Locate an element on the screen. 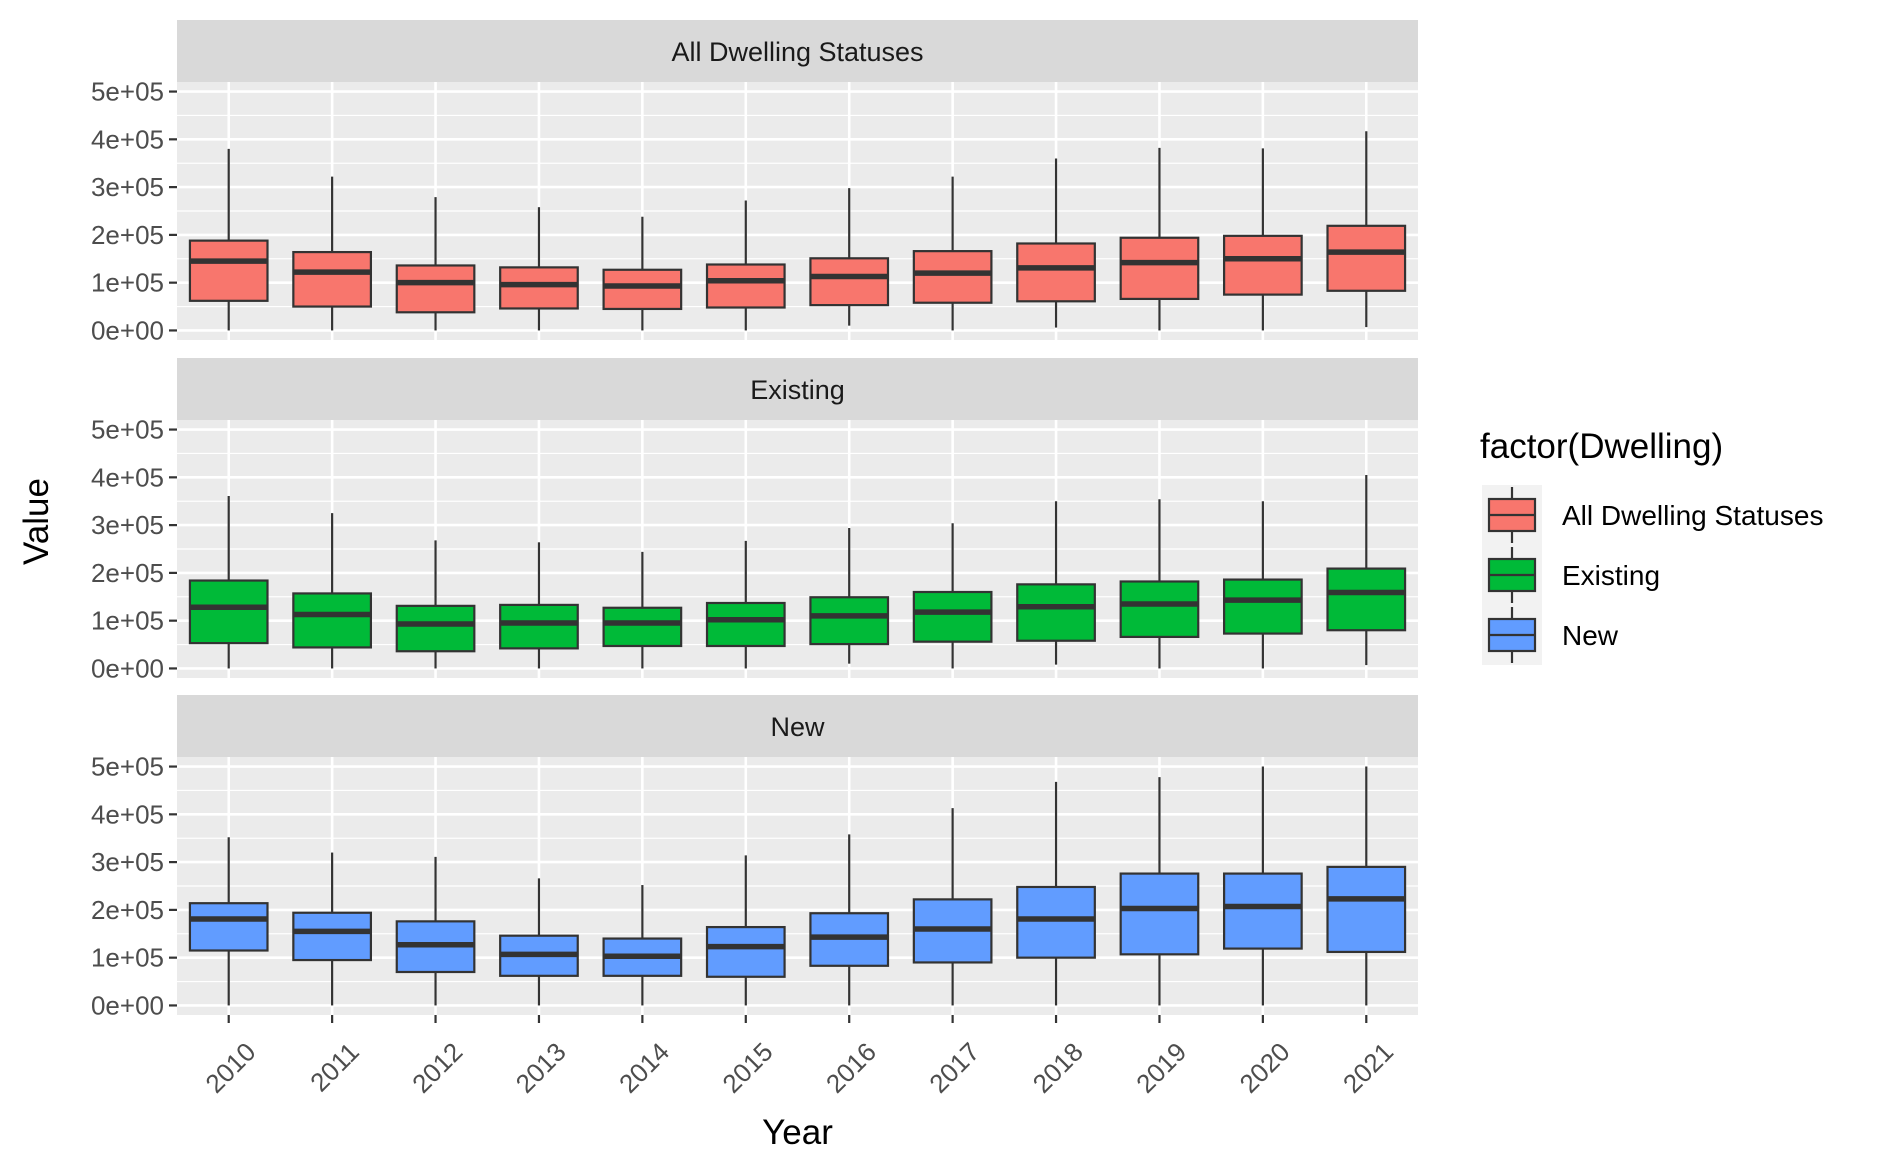 This screenshot has width=1890, height=1168. strip-label: All Dwelling Statuses is located at coordinates (797, 52).